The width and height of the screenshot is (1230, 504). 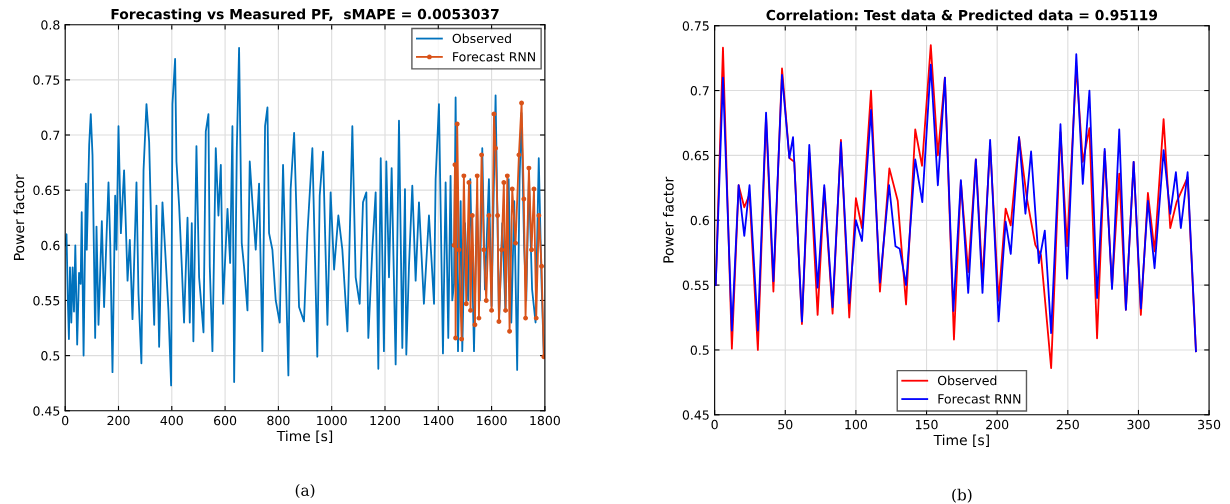 What do you see at coordinates (305, 15) in the screenshot?
I see `chart-title: Forecasting vs Measured PF, sMAPE = 0.0053037` at bounding box center [305, 15].